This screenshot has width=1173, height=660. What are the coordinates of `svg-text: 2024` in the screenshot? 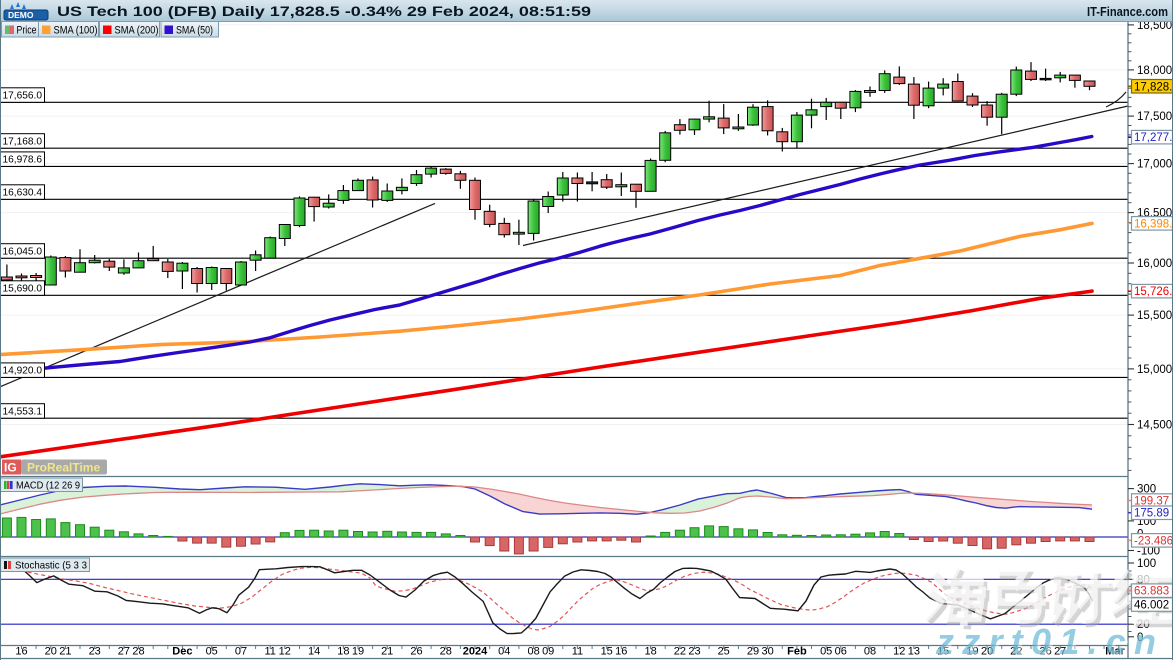 It's located at (475, 652).